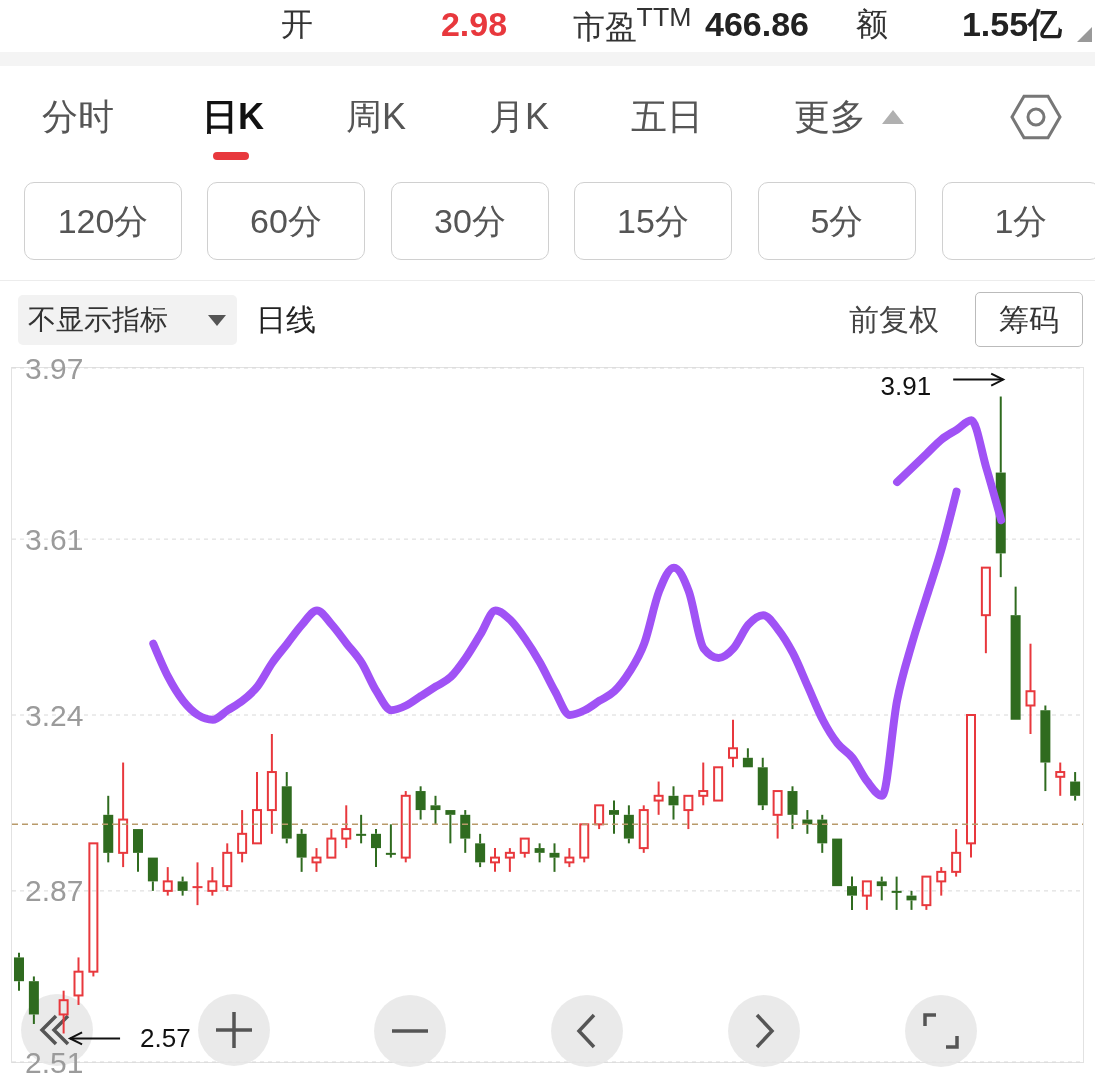  Describe the element at coordinates (470, 221) in the screenshot. I see `button: 30分` at that location.